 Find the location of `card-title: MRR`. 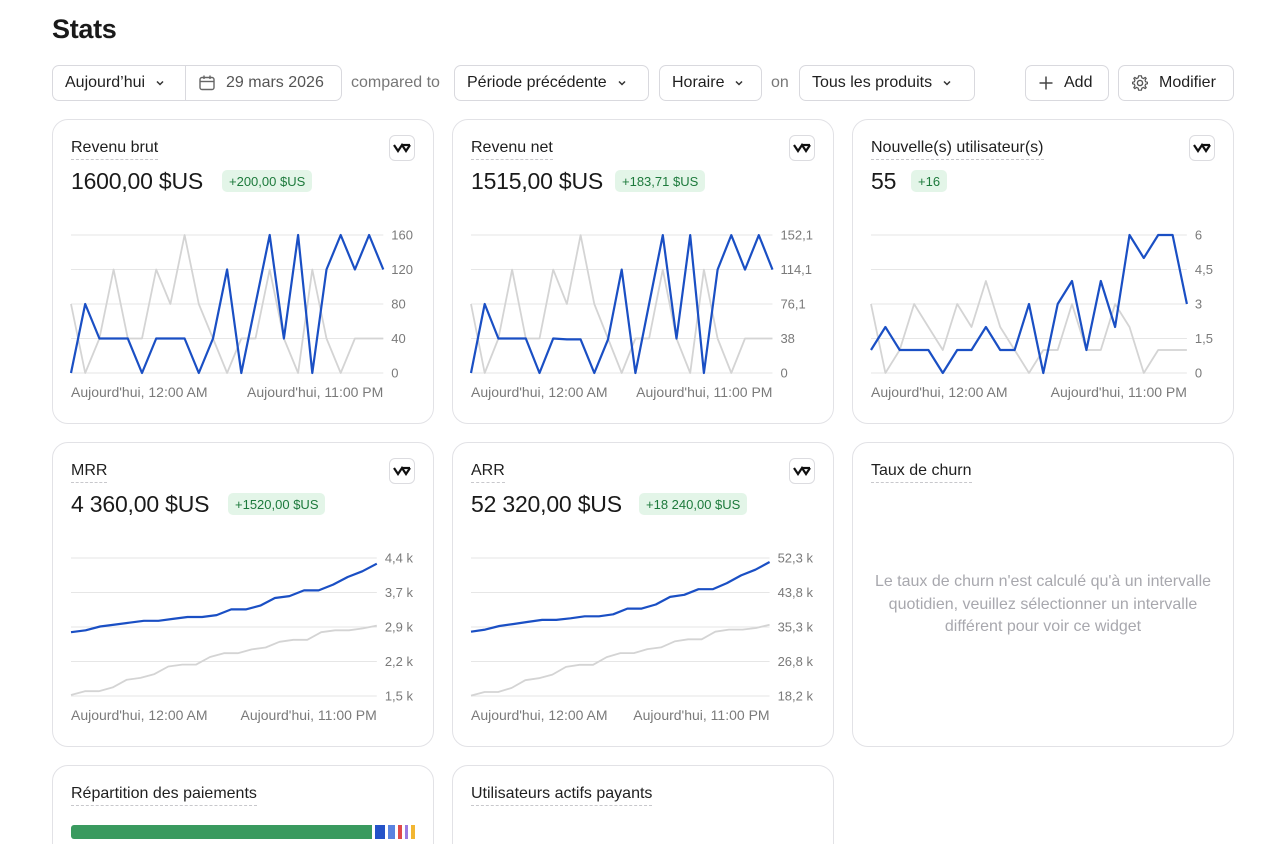

card-title: MRR is located at coordinates (89, 472).